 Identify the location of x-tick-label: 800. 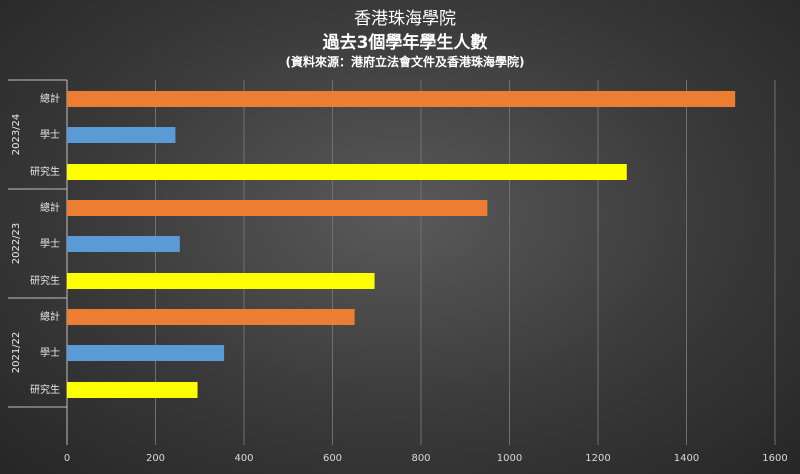
(420, 458).